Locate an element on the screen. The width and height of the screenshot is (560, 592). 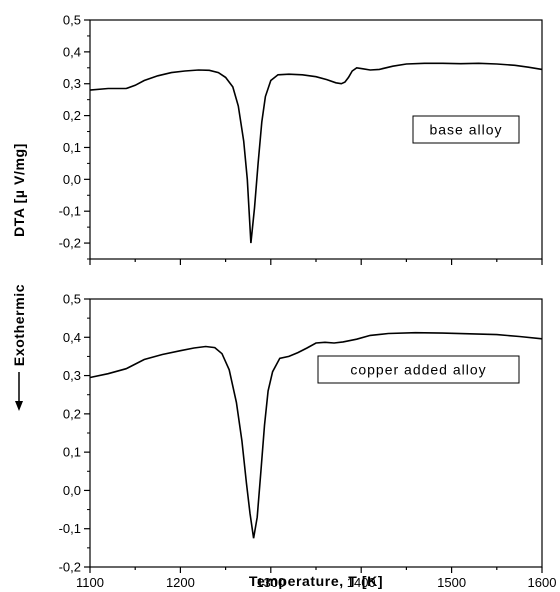
top-x-ticks is located at coordinates (316, 262).